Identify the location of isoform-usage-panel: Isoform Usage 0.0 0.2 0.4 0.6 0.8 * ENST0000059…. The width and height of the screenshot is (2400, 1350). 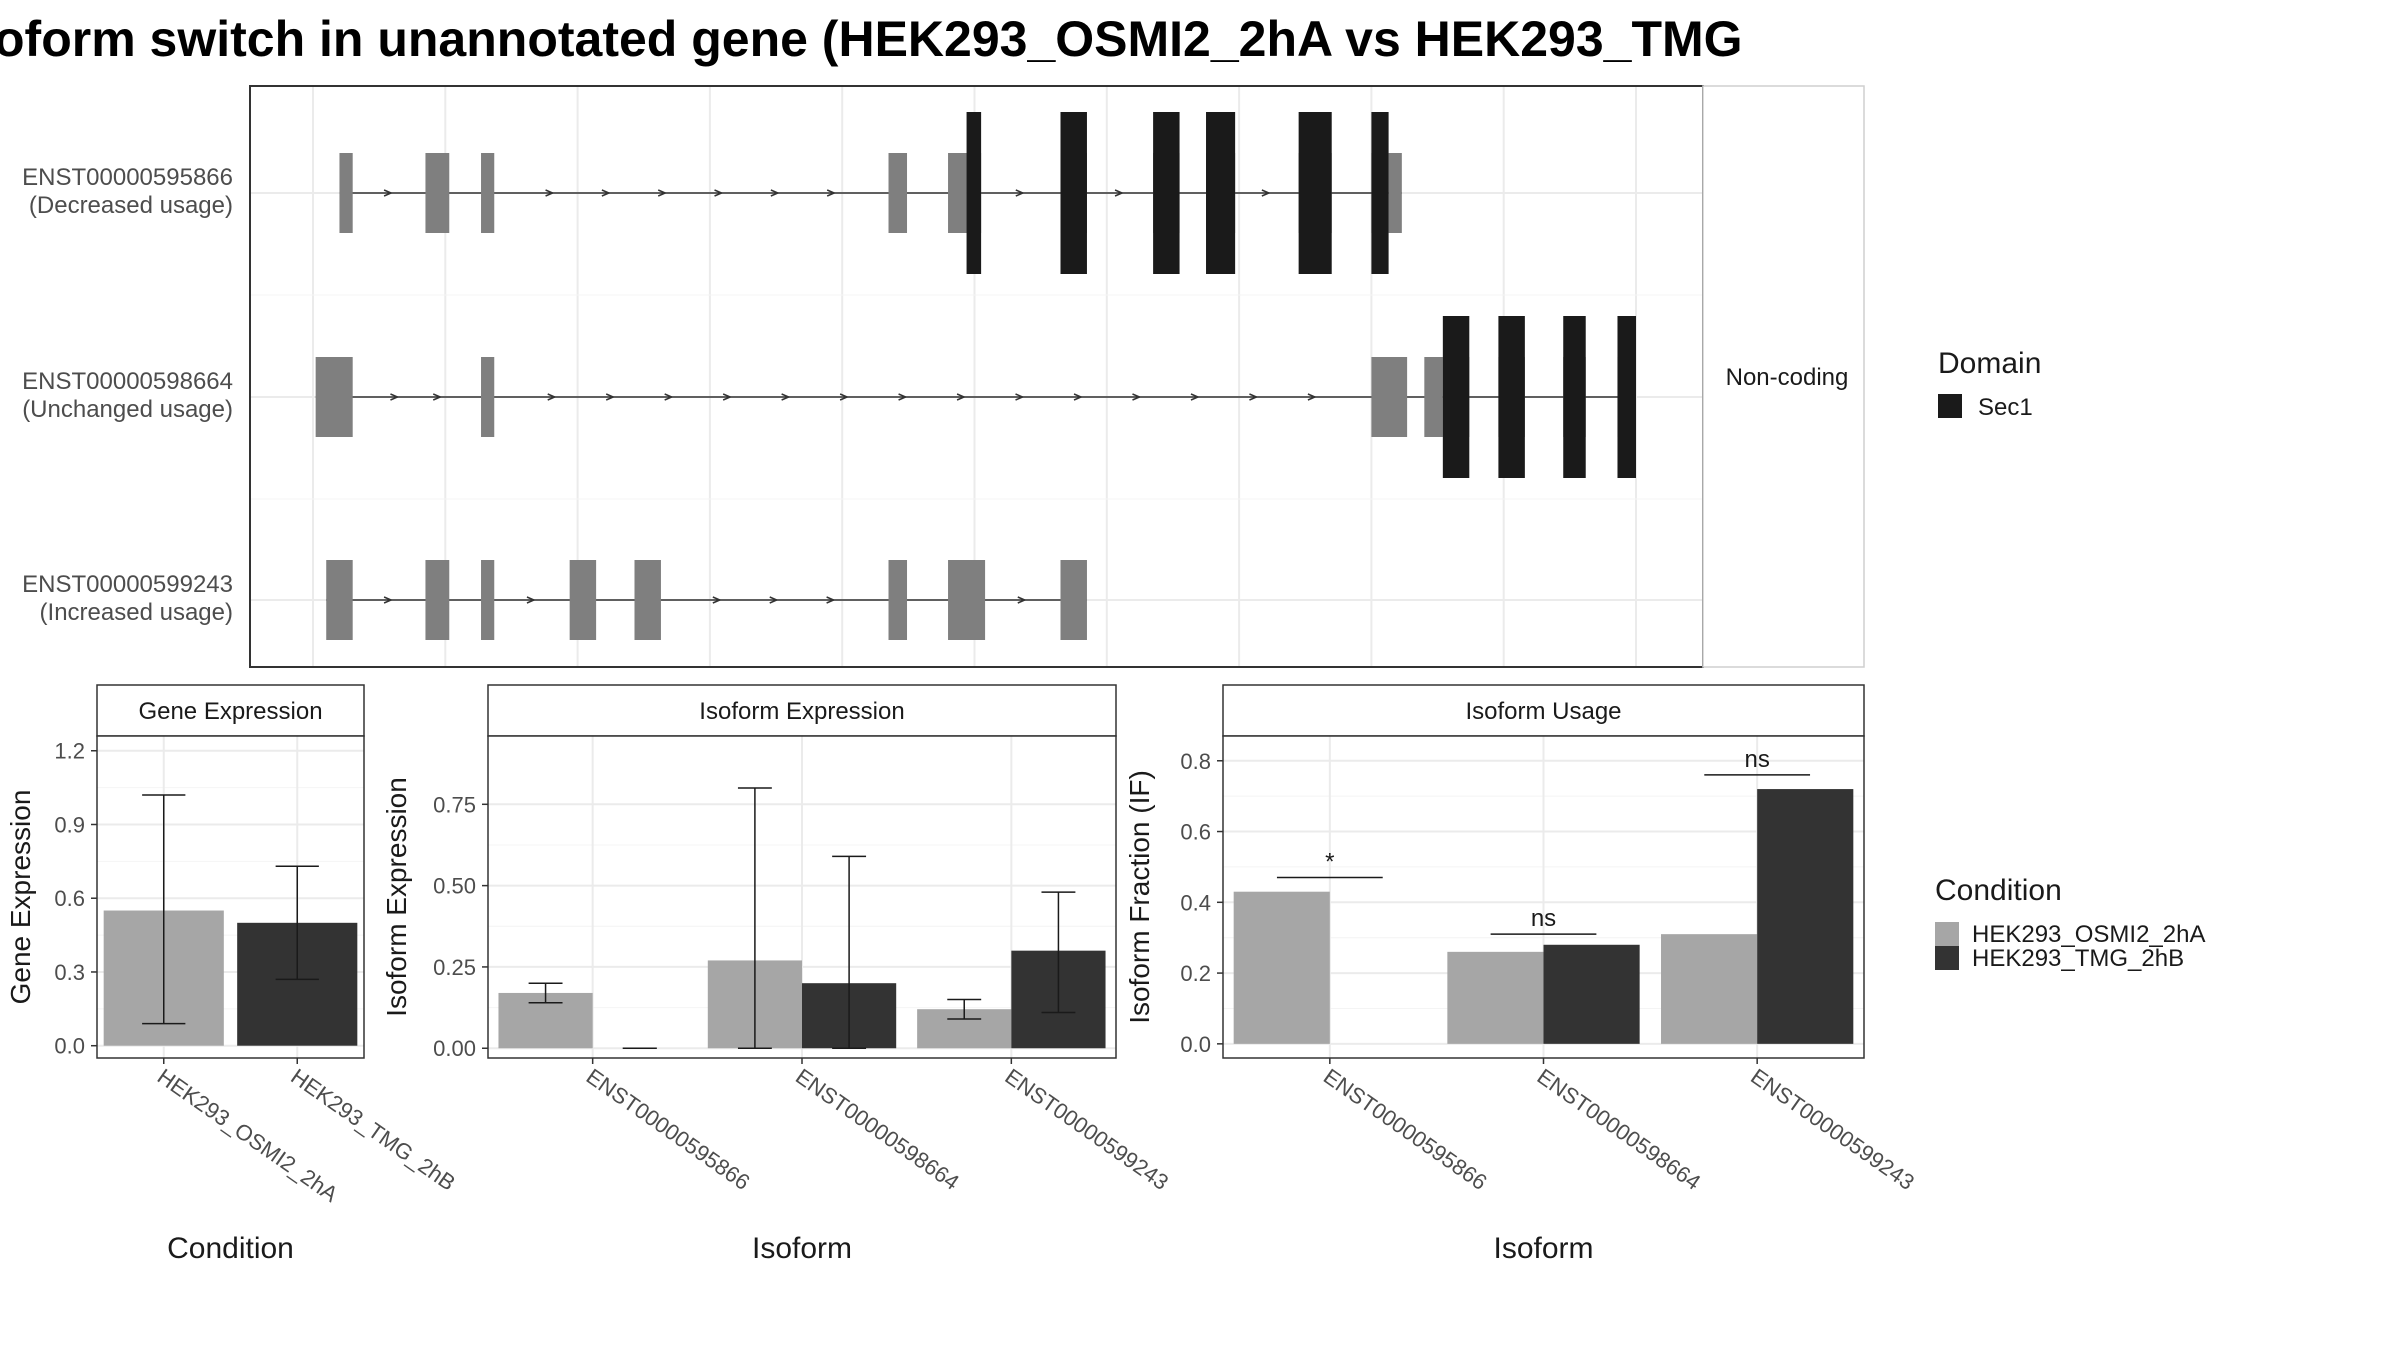
(1521, 974).